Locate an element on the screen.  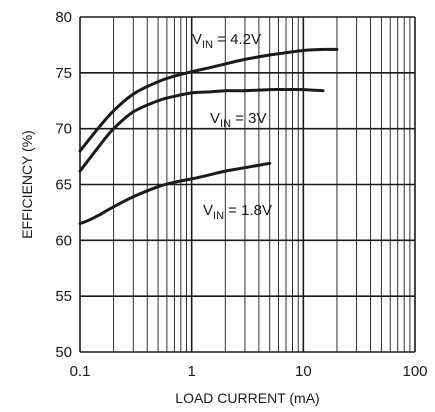
series-label-vin-1-8v: VIN = 1.8V is located at coordinates (237, 212).